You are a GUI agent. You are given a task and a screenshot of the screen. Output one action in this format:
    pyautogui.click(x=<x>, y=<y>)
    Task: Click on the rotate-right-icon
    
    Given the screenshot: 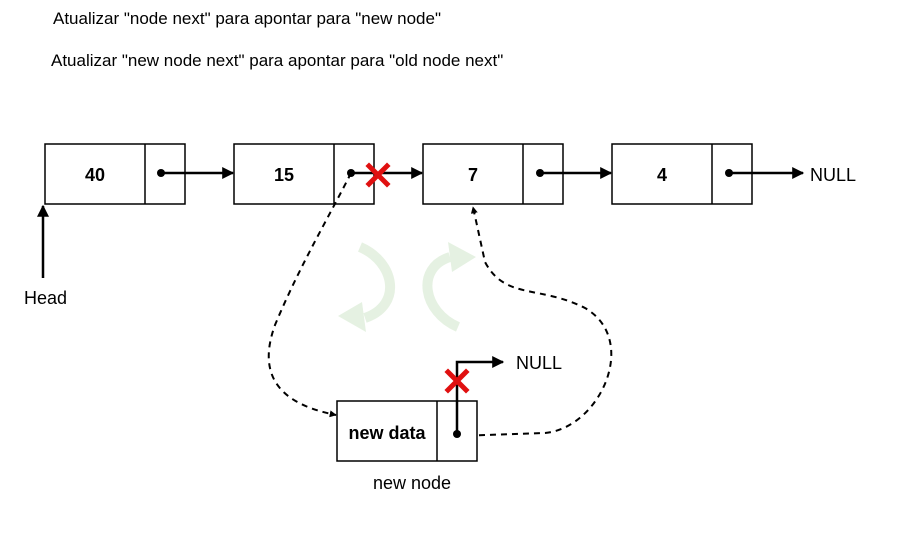 What is the action you would take?
    pyautogui.click(x=449, y=287)
    